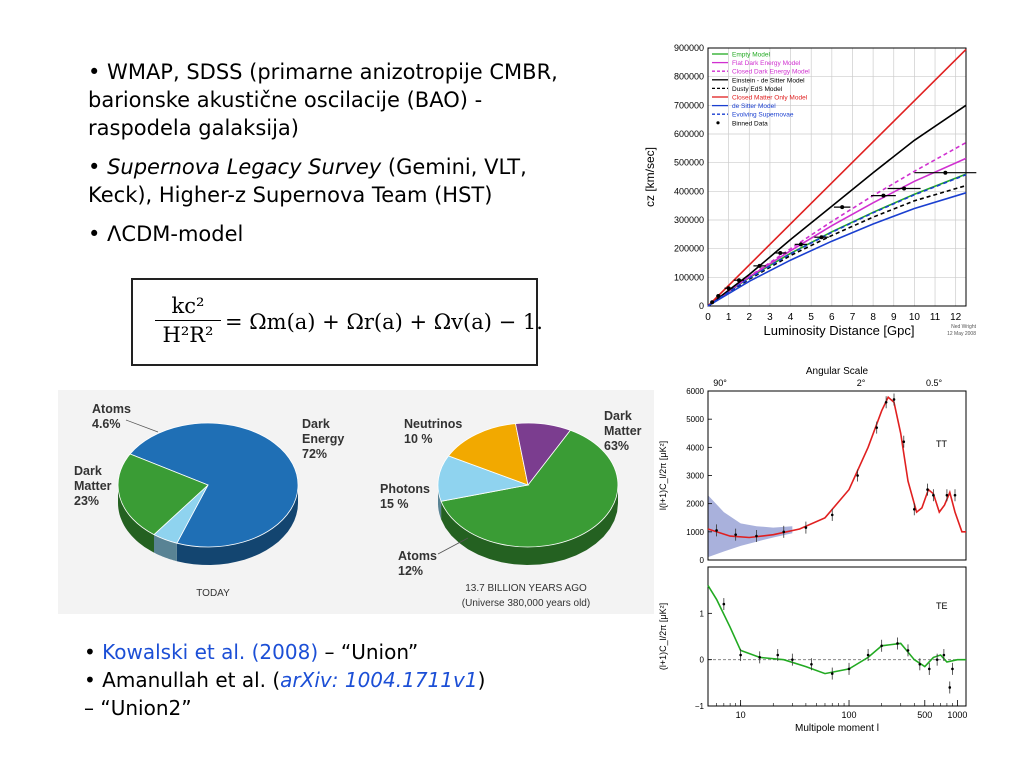  Describe the element at coordinates (941, 444) in the screenshot. I see `panel-label: TT` at that location.